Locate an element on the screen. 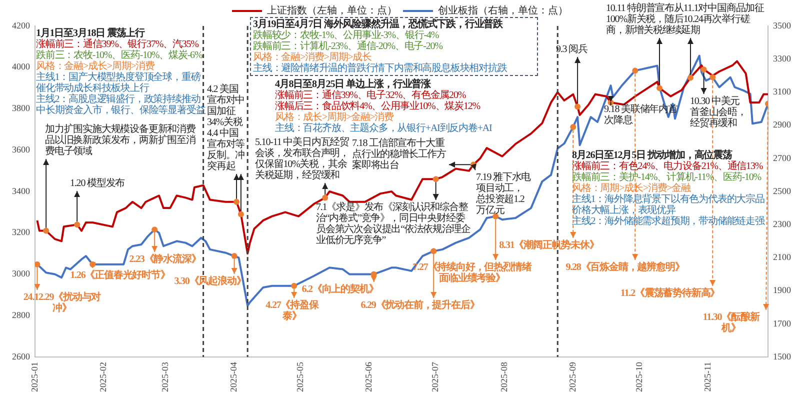 This screenshot has width=800, height=405. annotation: 风格：金融>消费>周期>成长 is located at coordinates (313, 57).